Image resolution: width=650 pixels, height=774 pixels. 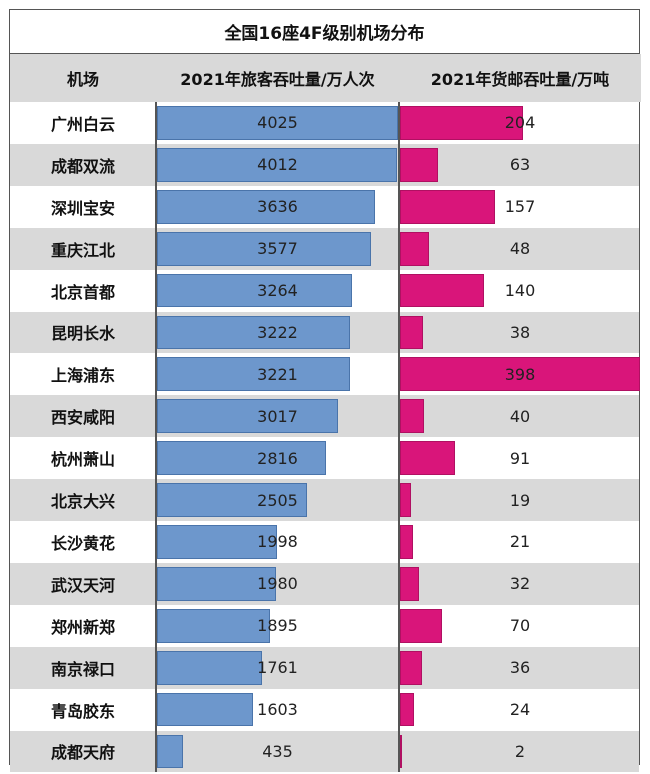 I want to click on airport-name: 北京首都, so click(x=82, y=292).